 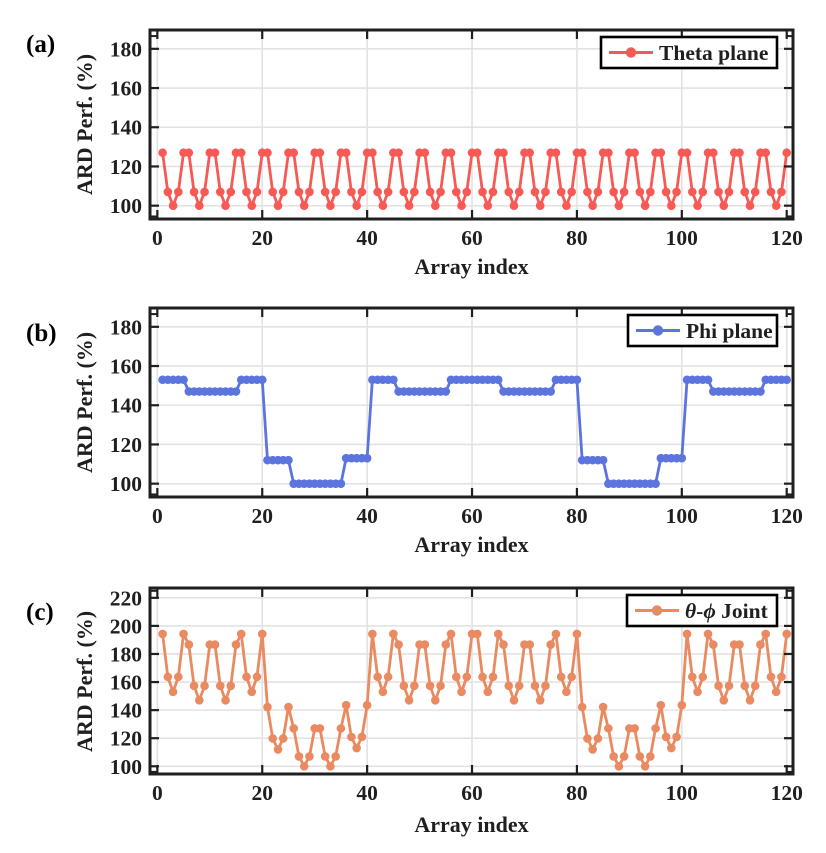 What do you see at coordinates (471, 824) in the screenshot?
I see `x-axis-label-c: Array index` at bounding box center [471, 824].